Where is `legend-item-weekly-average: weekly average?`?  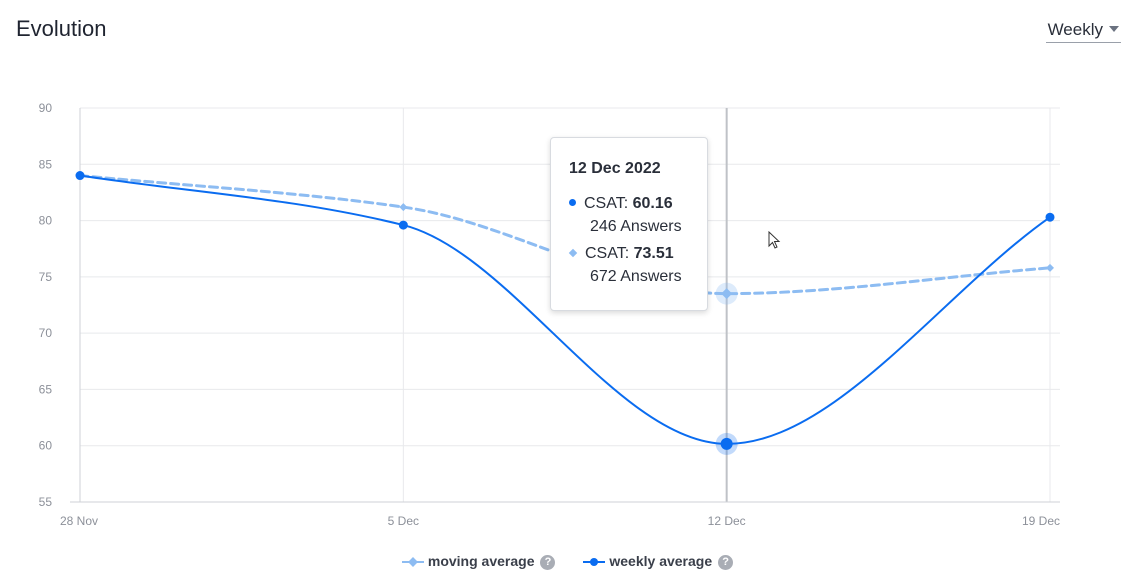
legend-item-weekly-average: weekly average? is located at coordinates (658, 561).